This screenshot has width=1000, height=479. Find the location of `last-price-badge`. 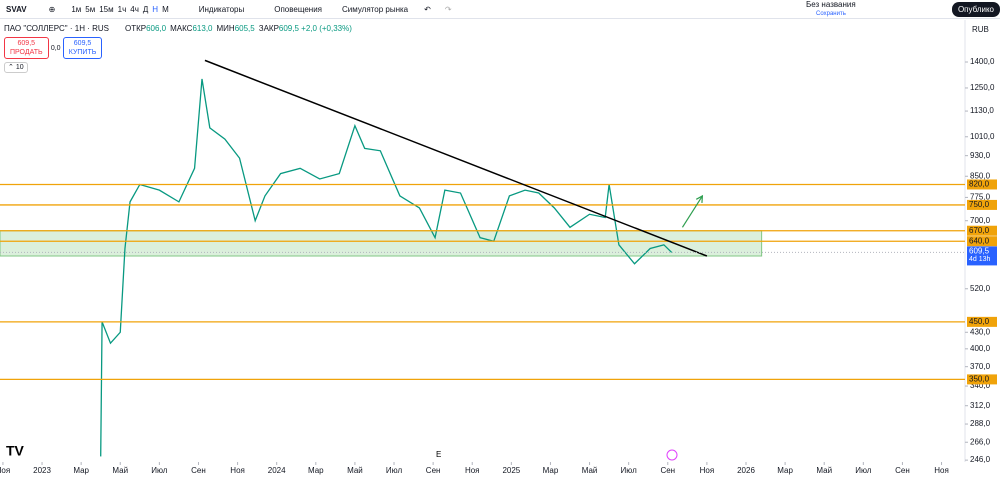

last-price-badge is located at coordinates (982, 256).